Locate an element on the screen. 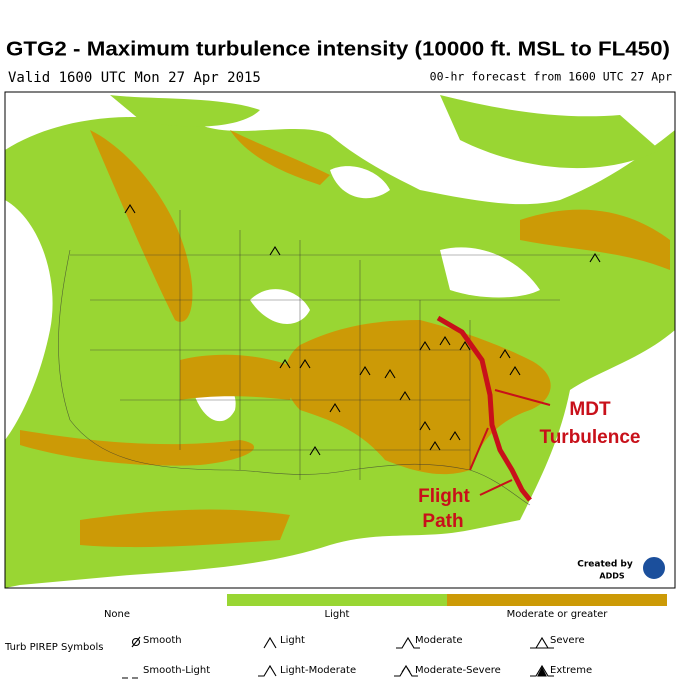 Image resolution: width=680 pixels, height=684 pixels. legend-label: None is located at coordinates (117, 614).